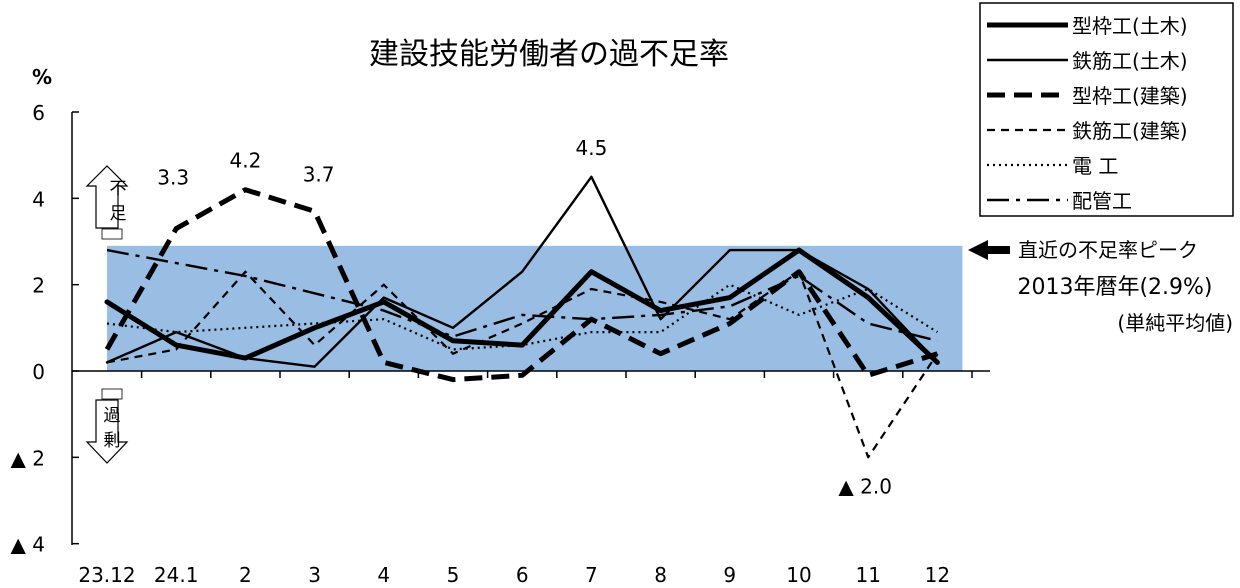 Image resolution: width=1240 pixels, height=588 pixels. What do you see at coordinates (1130, 26) in the screenshot?
I see `legend-label: 型枠工(土木)` at bounding box center [1130, 26].